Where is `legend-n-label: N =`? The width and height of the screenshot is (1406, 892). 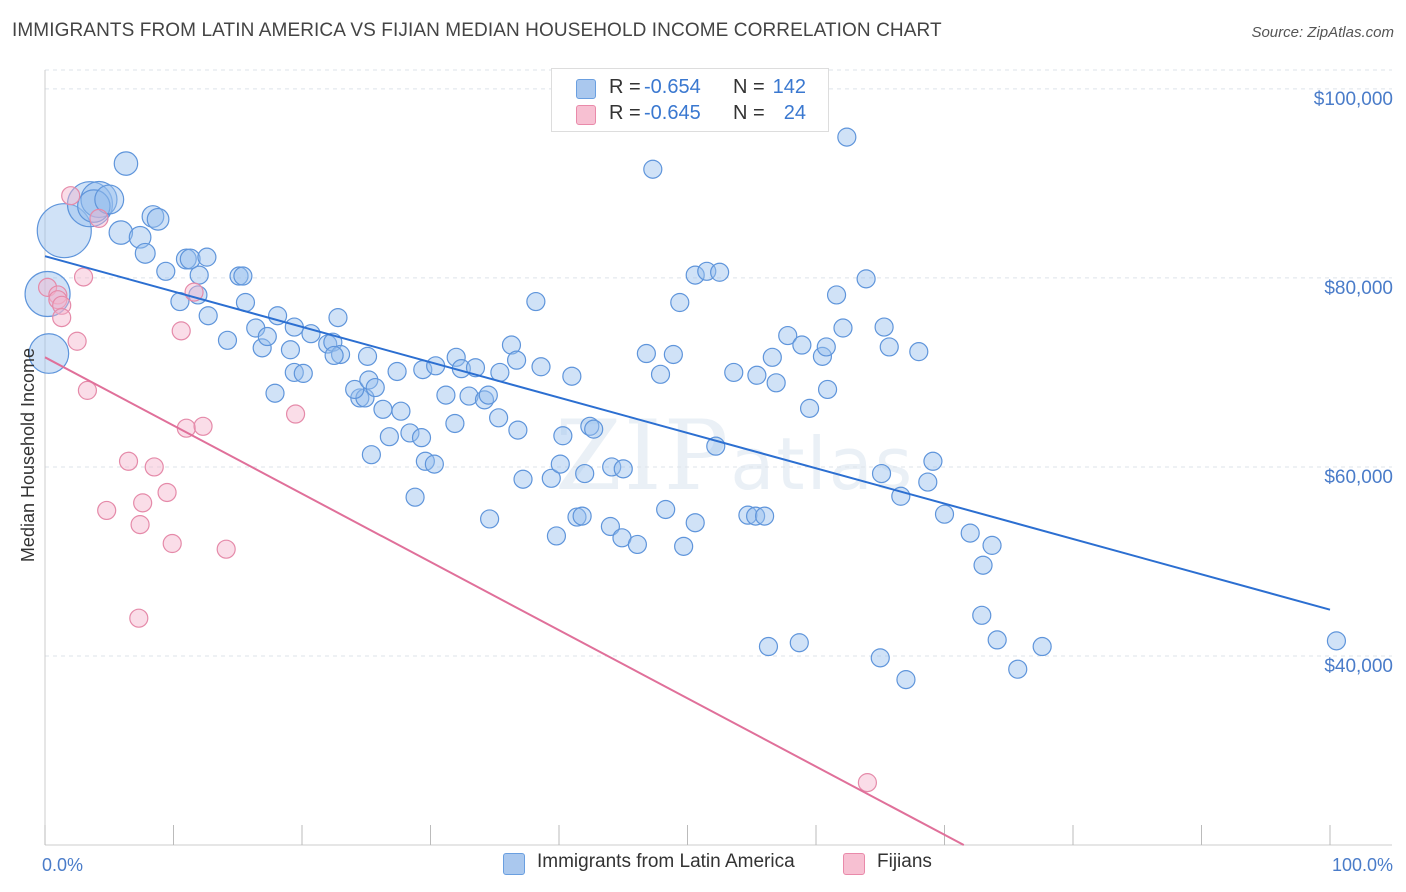 legend-n-label: N = is located at coordinates (749, 87).